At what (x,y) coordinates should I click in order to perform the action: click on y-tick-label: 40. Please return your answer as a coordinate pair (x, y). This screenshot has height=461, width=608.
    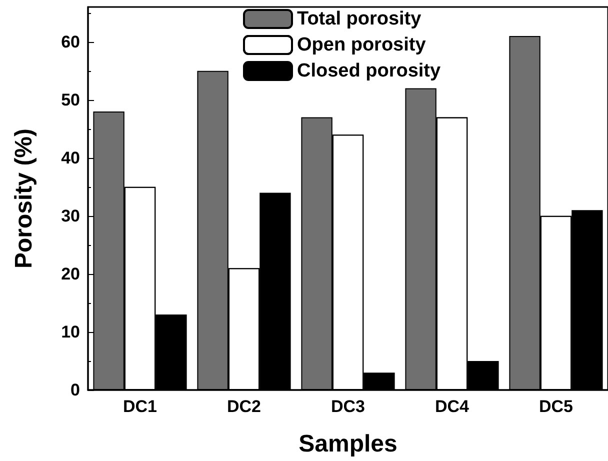
    Looking at the image, I should click on (70, 158).